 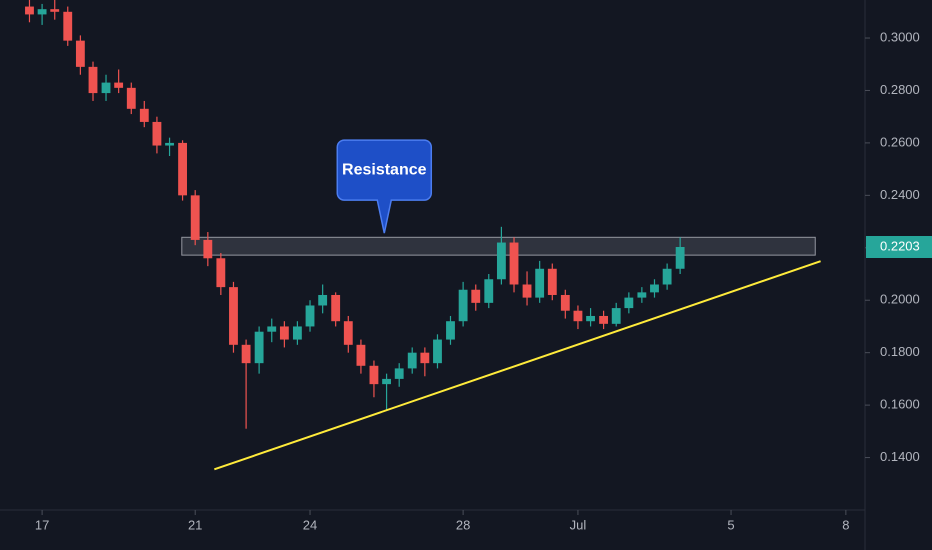 What do you see at coordinates (900, 36) in the screenshot?
I see `y-tick-label: 0.3000` at bounding box center [900, 36].